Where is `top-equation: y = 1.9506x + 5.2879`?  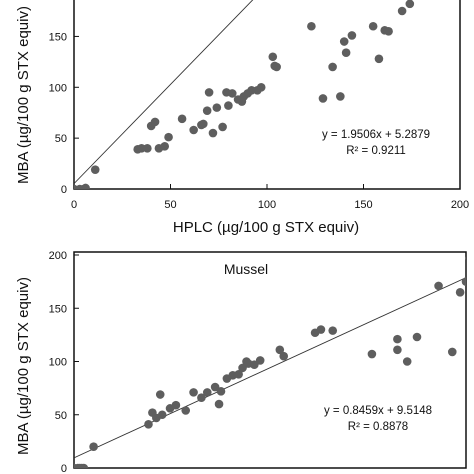 top-equation: y = 1.9506x + 5.2879 is located at coordinates (376, 135).